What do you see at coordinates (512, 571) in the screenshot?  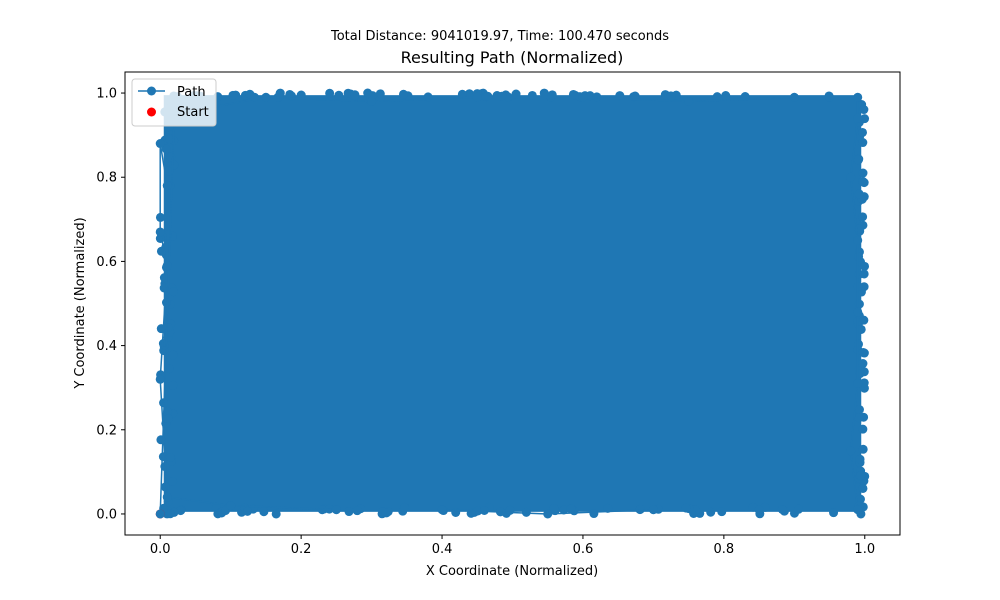 I see `x-axis-label: X Coordinate (Normalized)` at bounding box center [512, 571].